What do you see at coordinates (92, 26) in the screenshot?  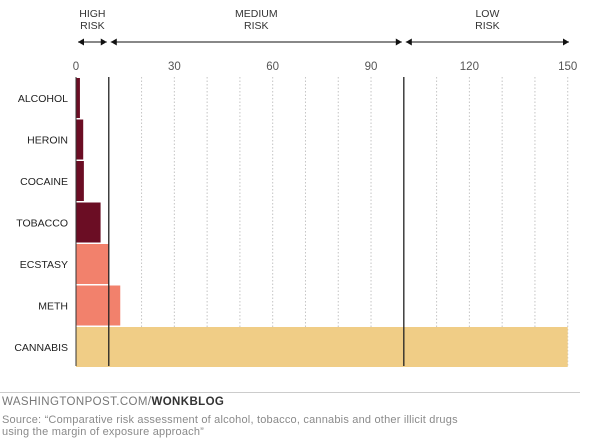 I see `zone-label-0-line-2: RISK` at bounding box center [92, 26].